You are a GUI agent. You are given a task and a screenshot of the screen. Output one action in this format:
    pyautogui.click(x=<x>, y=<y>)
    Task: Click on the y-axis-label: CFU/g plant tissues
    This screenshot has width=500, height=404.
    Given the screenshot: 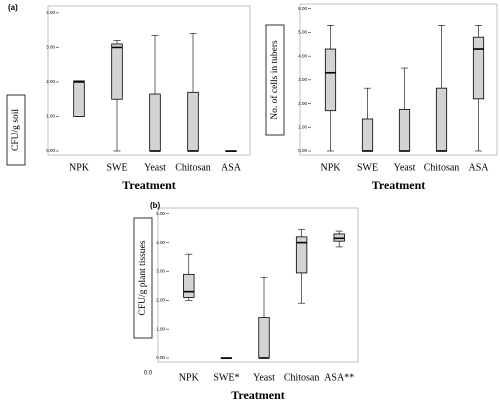 What is the action you would take?
    pyautogui.click(x=143, y=277)
    